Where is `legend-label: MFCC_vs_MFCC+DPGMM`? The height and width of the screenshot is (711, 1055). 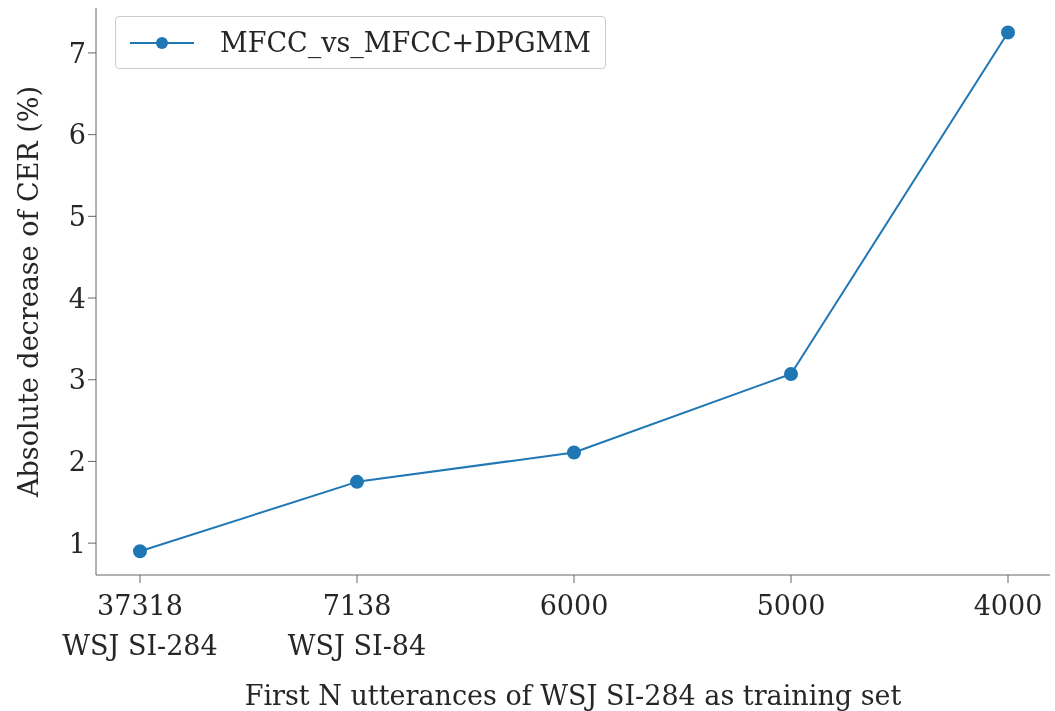 legend-label: MFCC_vs_MFCC+DPGMM is located at coordinates (405, 42).